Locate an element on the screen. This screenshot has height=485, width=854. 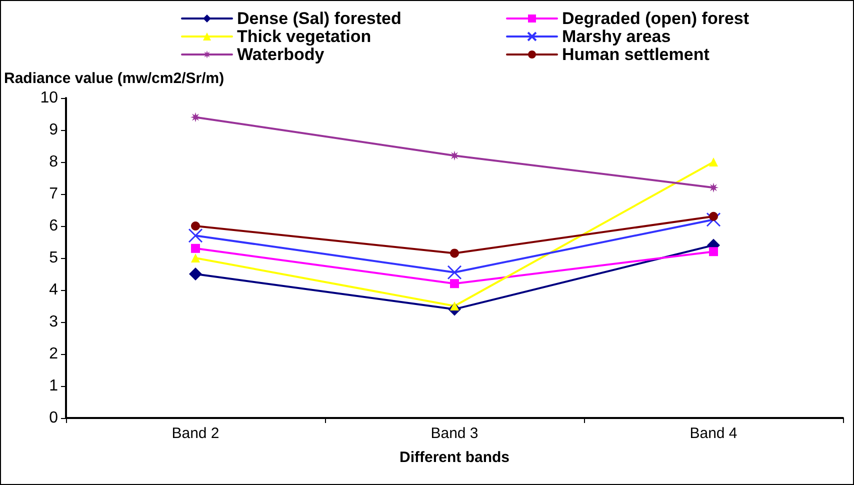
legend-label: Thick vegetation is located at coordinates (304, 36).